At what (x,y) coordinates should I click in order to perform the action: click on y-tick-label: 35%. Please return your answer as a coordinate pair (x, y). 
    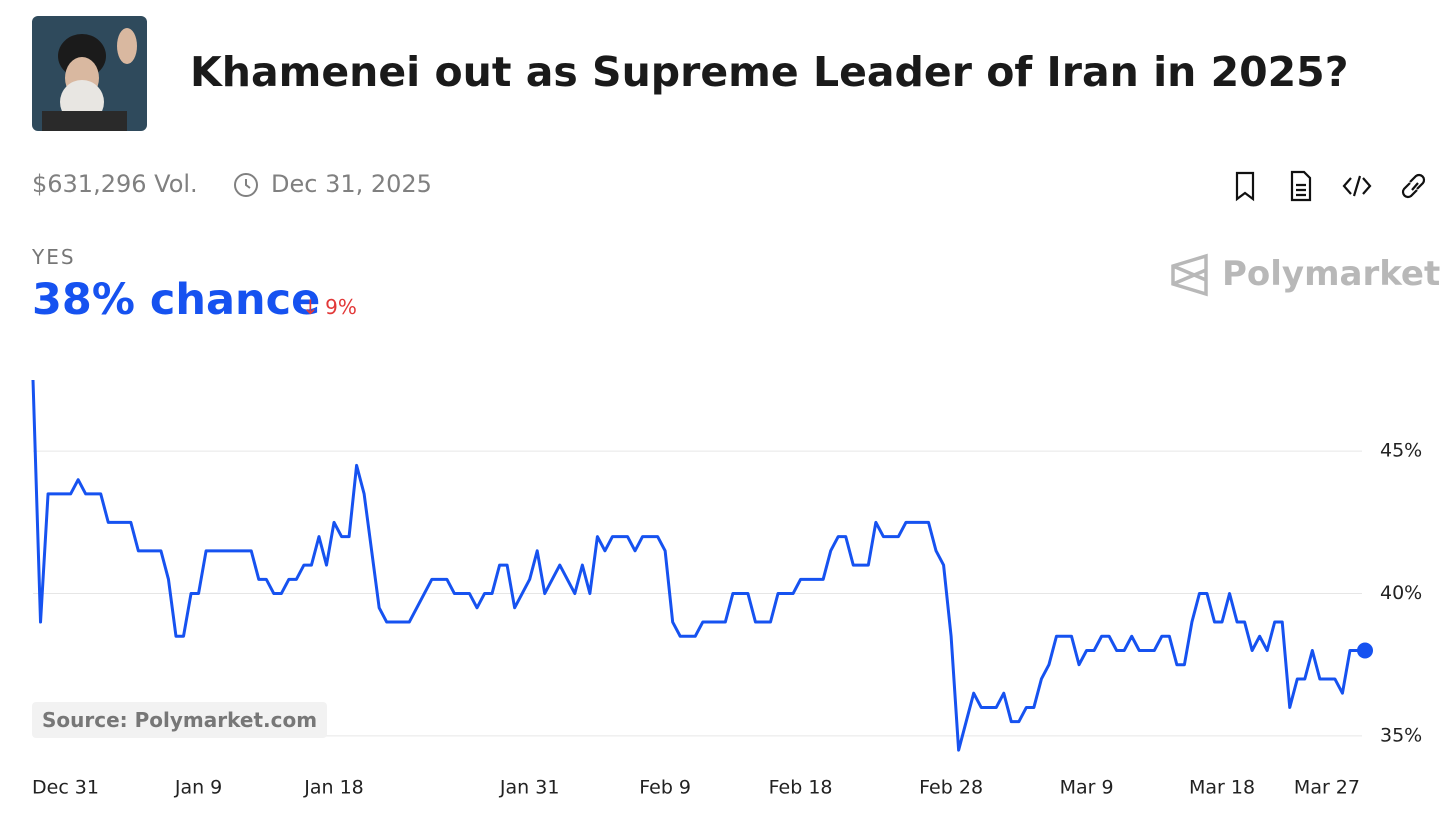
    Looking at the image, I should click on (1401, 735).